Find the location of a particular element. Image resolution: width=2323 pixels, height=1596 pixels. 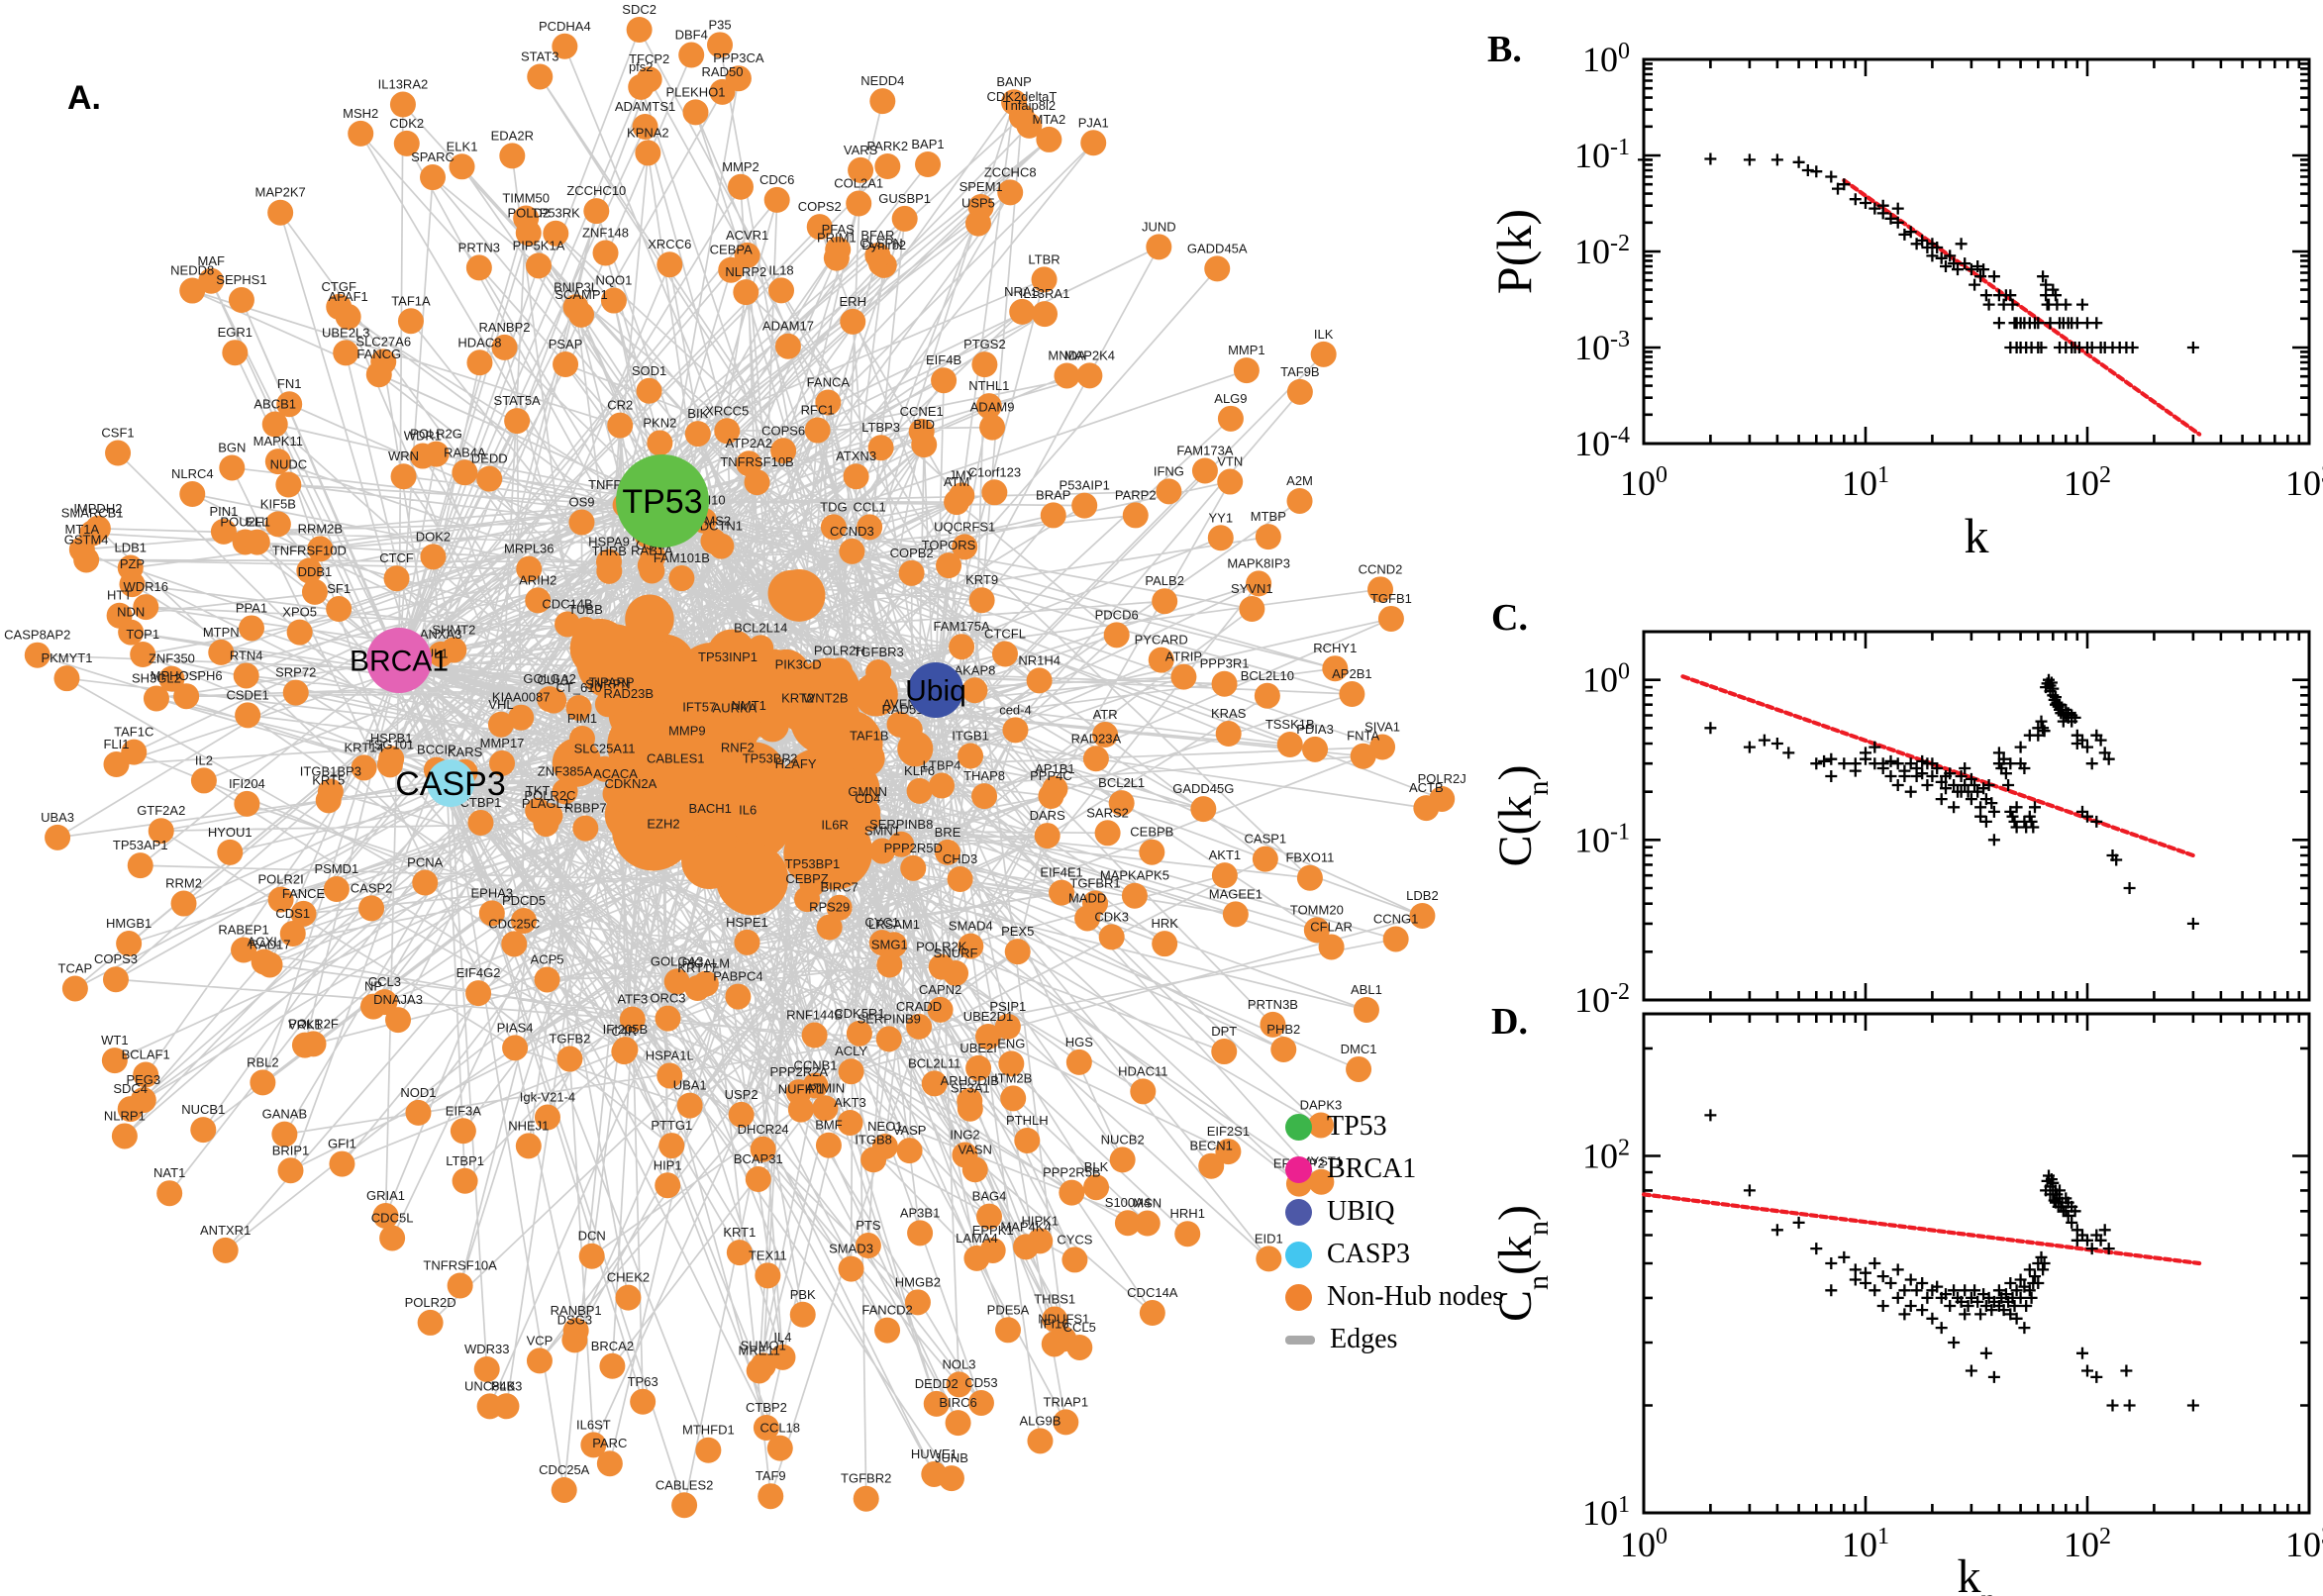

svg-text: KRT5 is located at coordinates (328, 779).